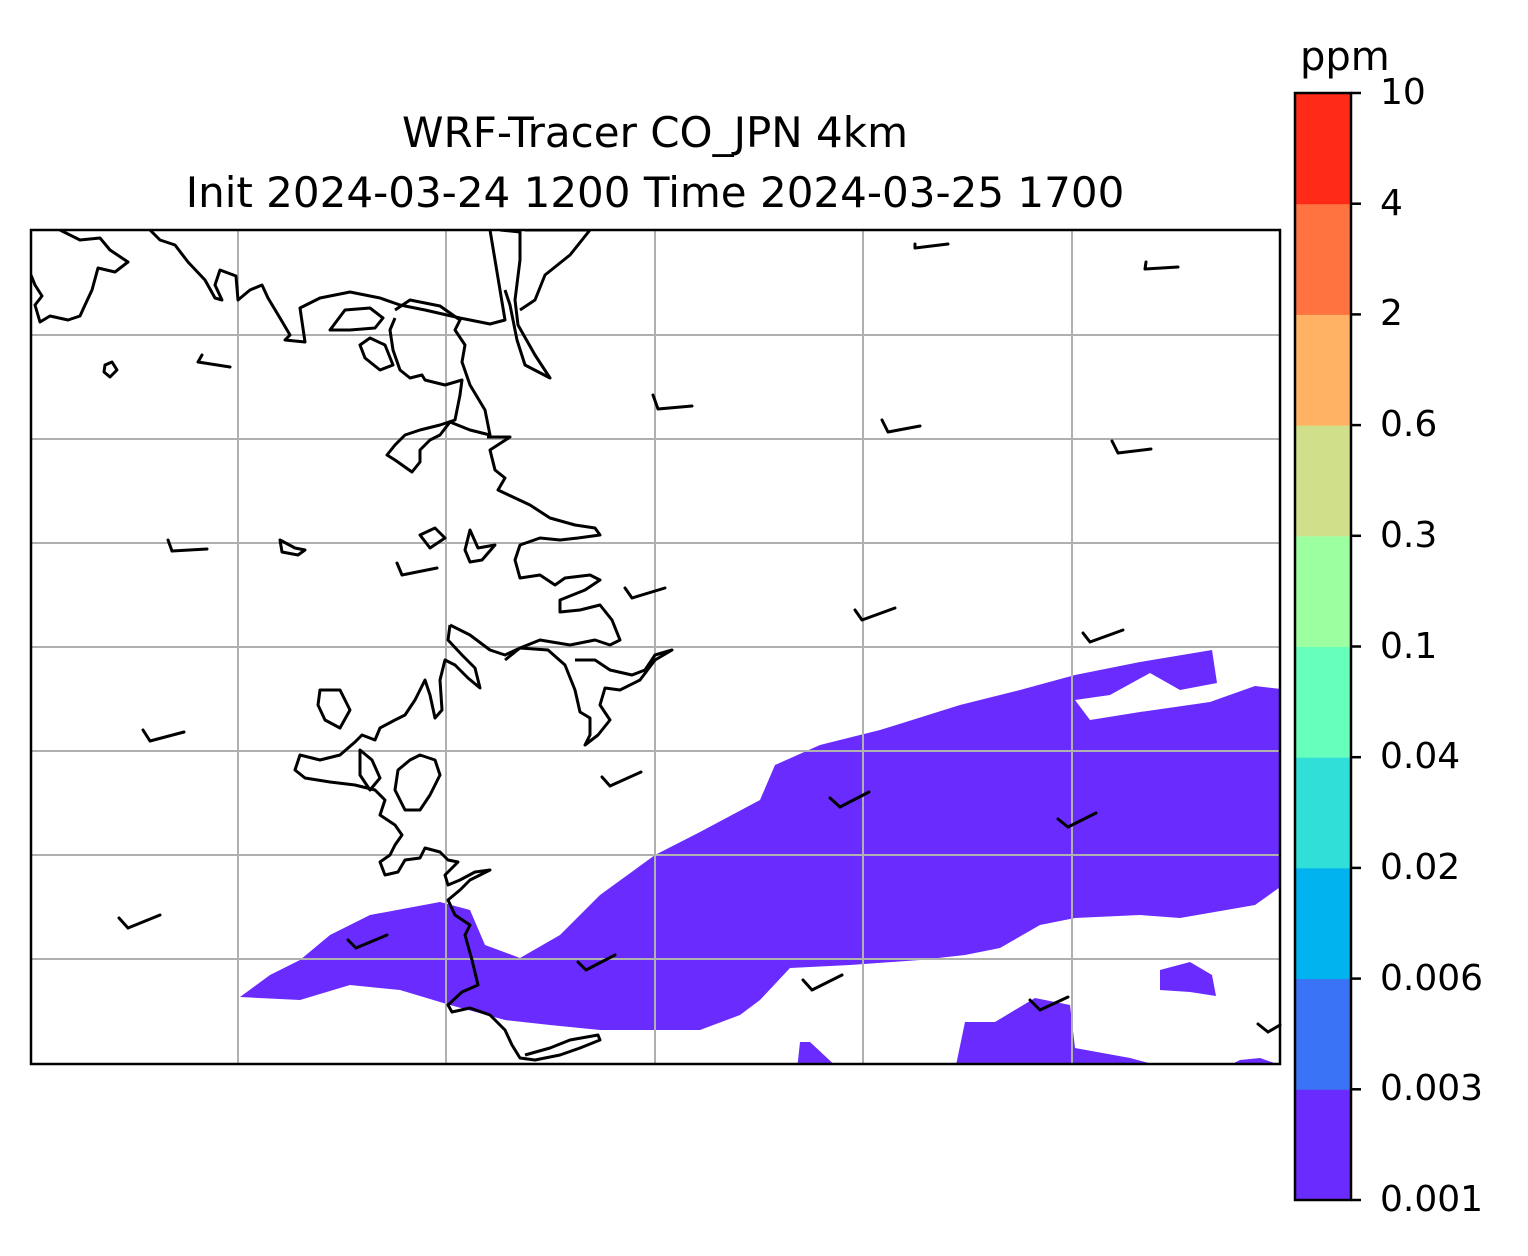 This screenshot has height=1256, width=1528. I want to click on coast-lake, so click(417, 782).